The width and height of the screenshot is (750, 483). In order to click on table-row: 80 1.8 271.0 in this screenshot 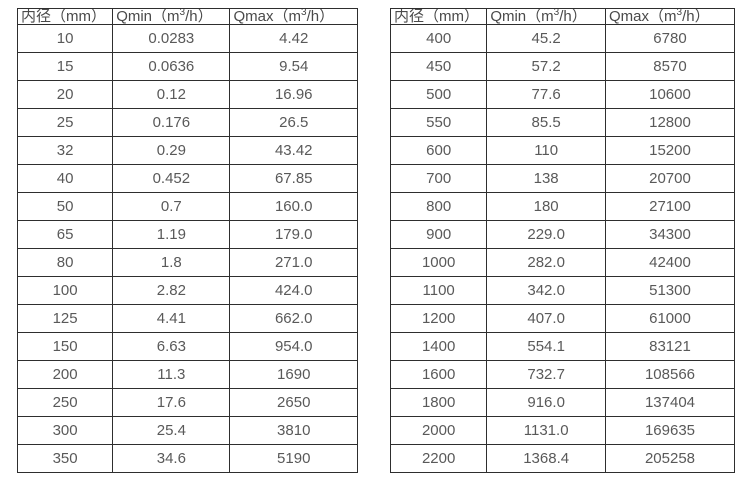, I will do `click(187, 262)`.